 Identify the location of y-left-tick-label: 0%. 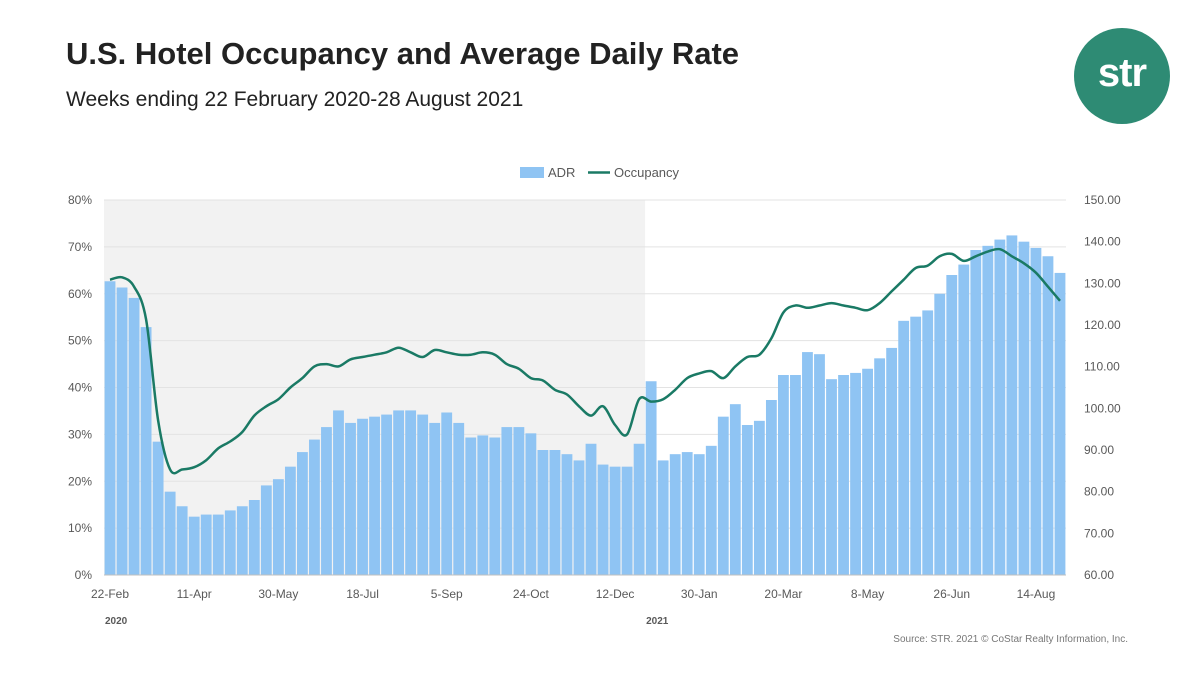
(84, 575).